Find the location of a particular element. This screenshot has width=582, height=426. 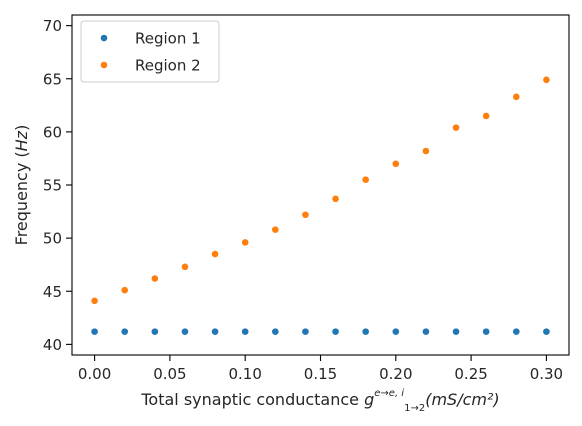

y-axis-ticks: 40 45 50 55 60 65 70 is located at coordinates (57, 185).